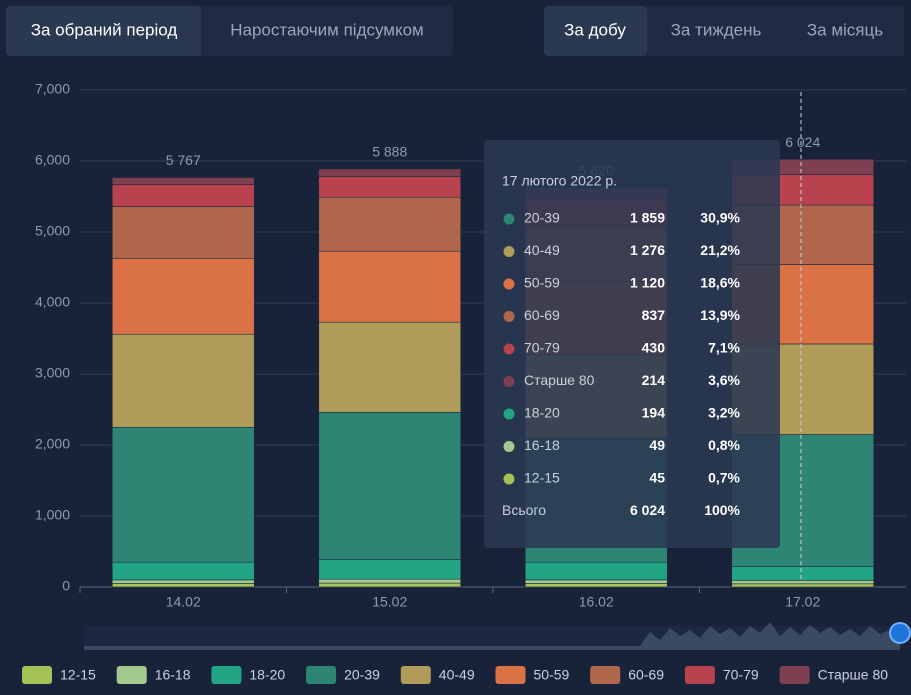 The width and height of the screenshot is (911, 695). I want to click on tooltip-name: 20-39, so click(542, 218).